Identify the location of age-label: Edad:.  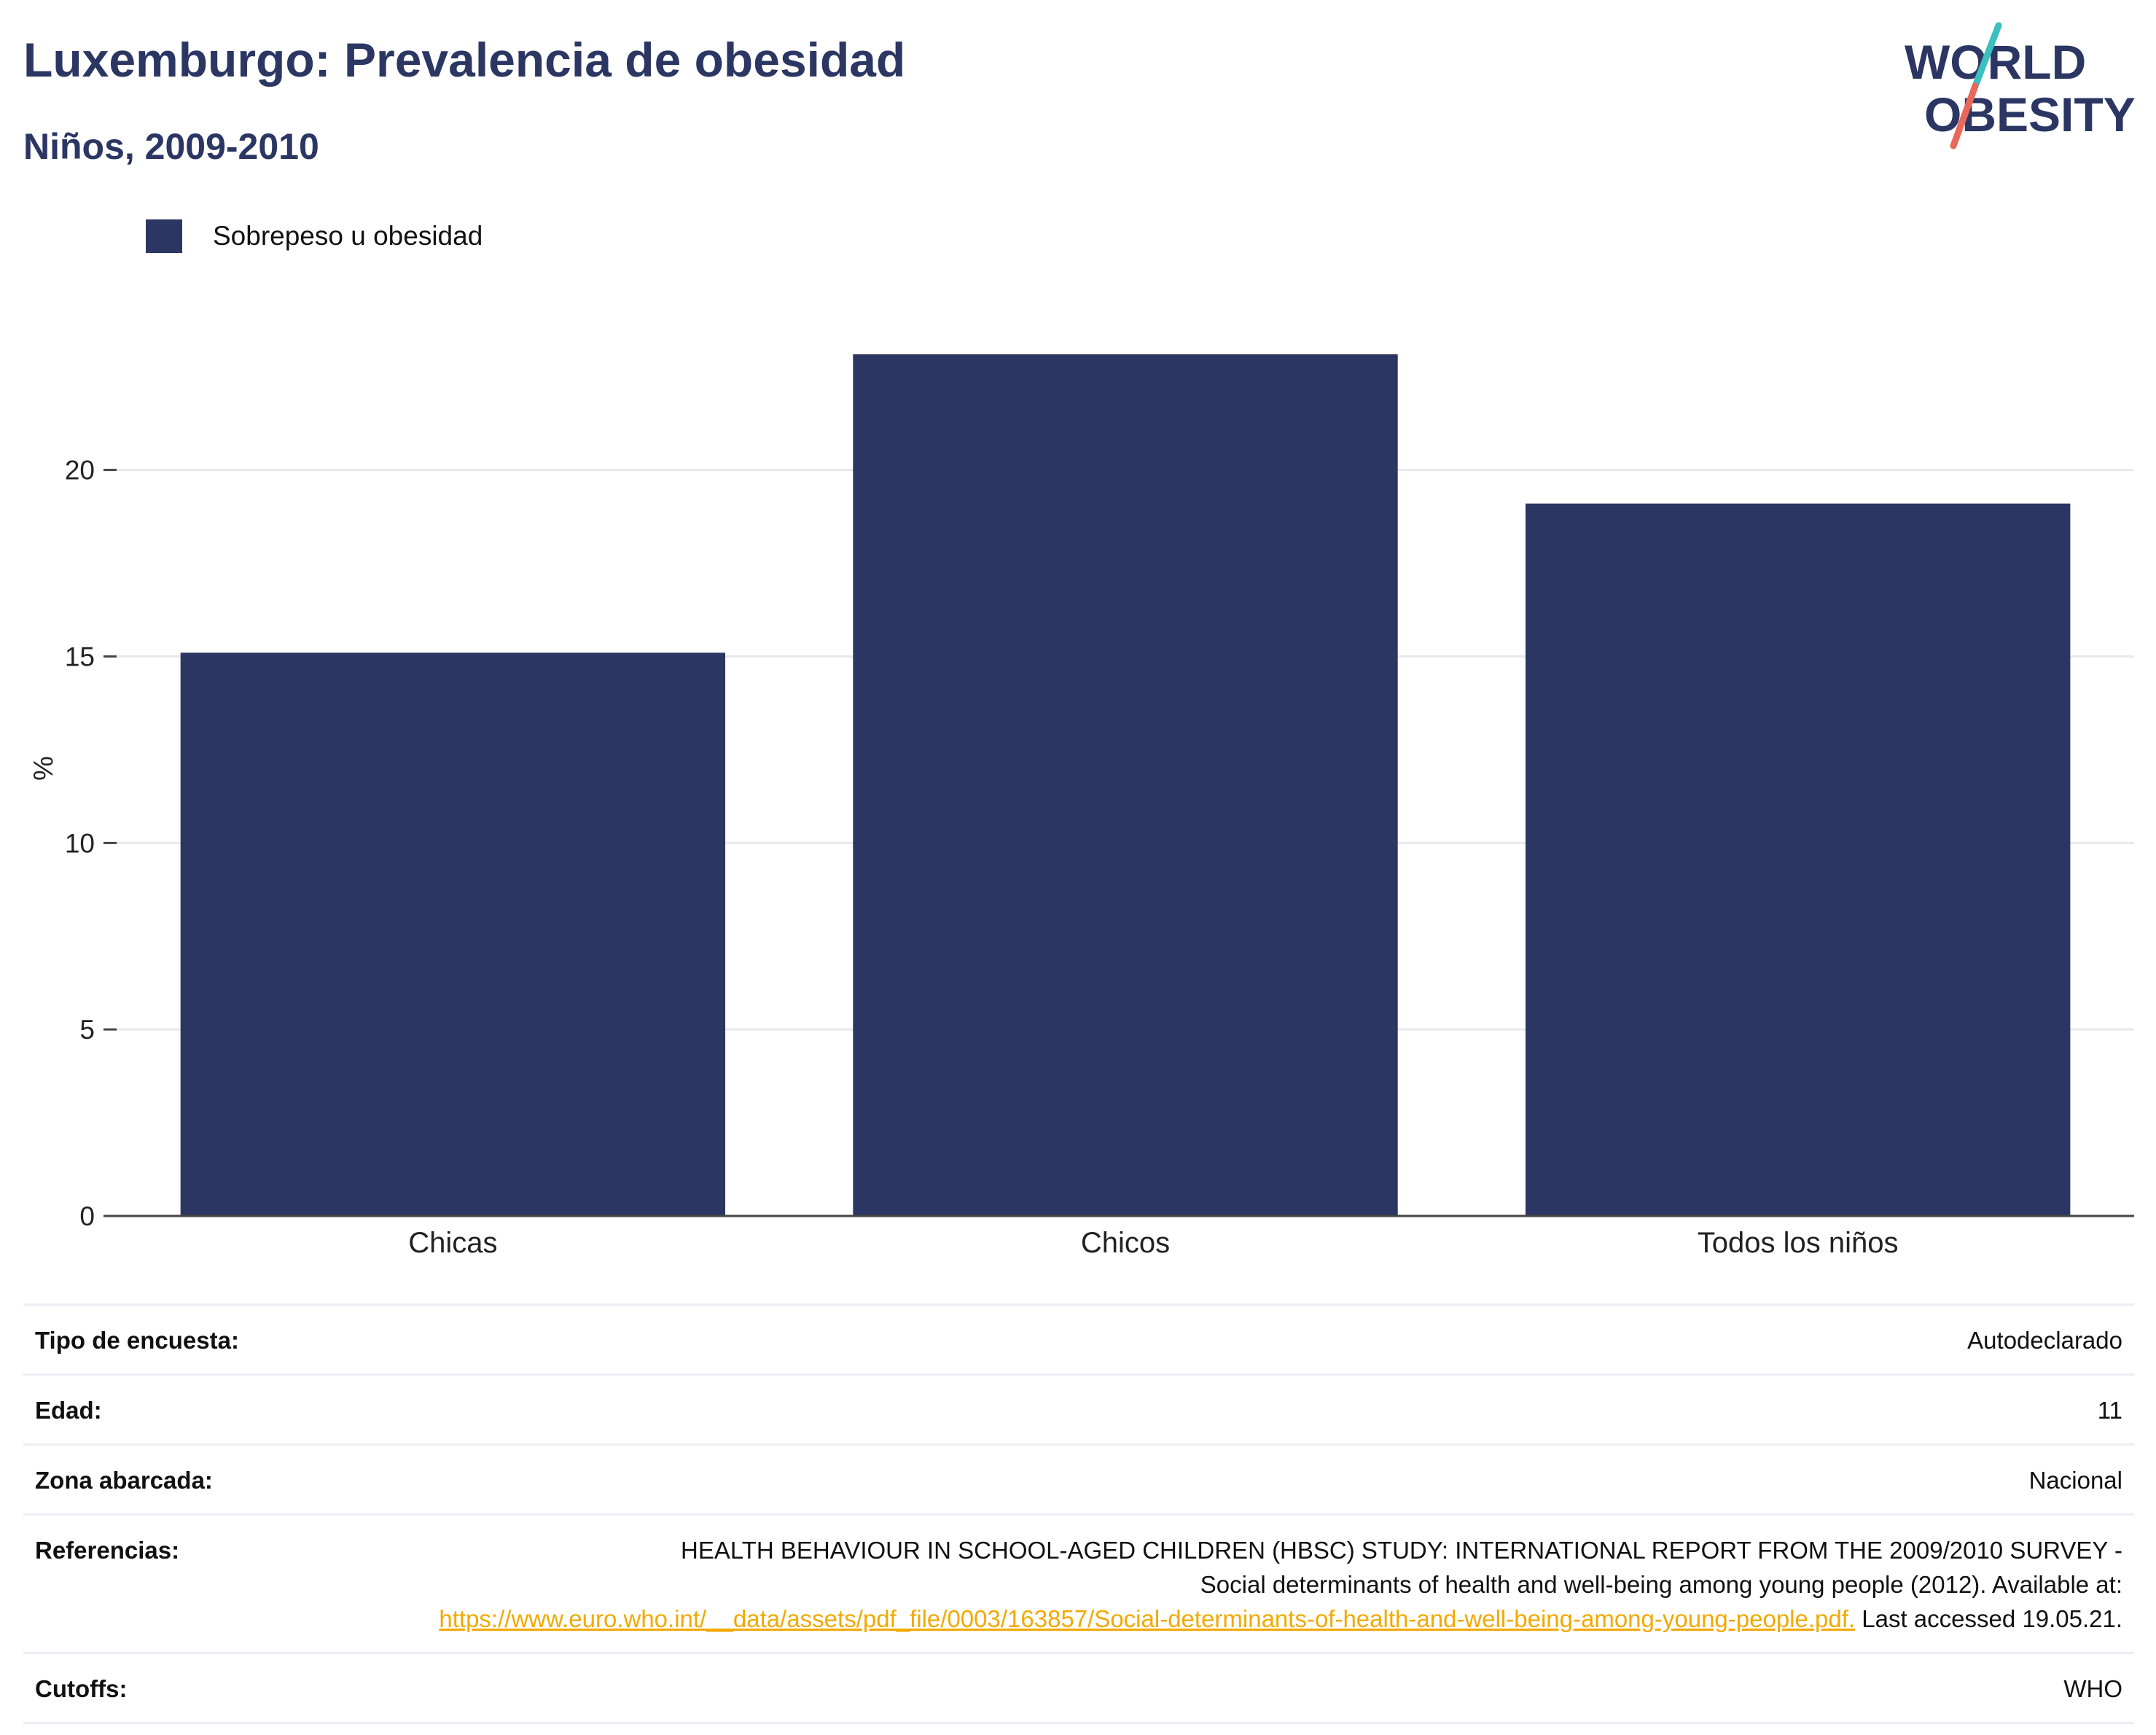
(69, 1410).